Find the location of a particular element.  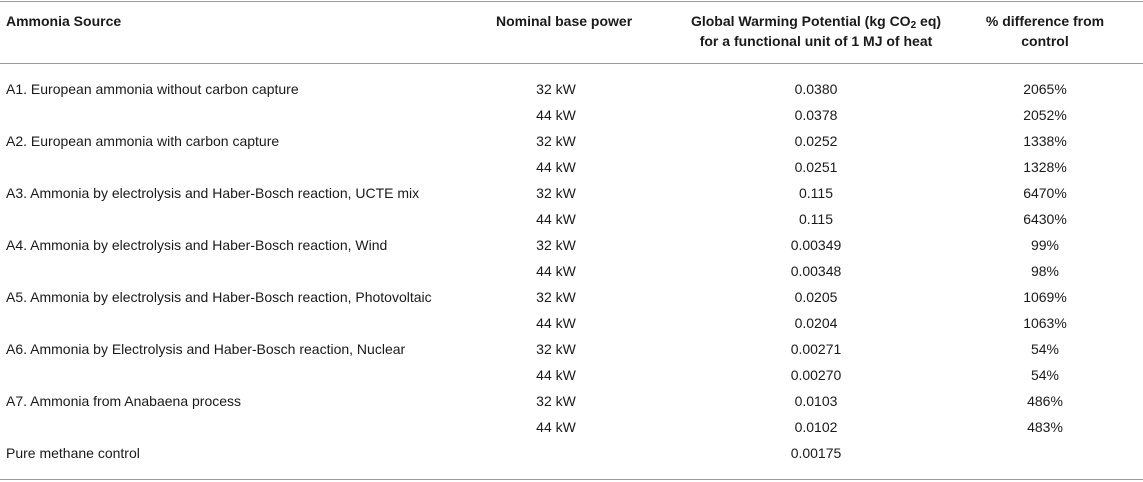

header-gwp-line1: Global Warming Potential (kg CO2 eq) is located at coordinates (816, 21).